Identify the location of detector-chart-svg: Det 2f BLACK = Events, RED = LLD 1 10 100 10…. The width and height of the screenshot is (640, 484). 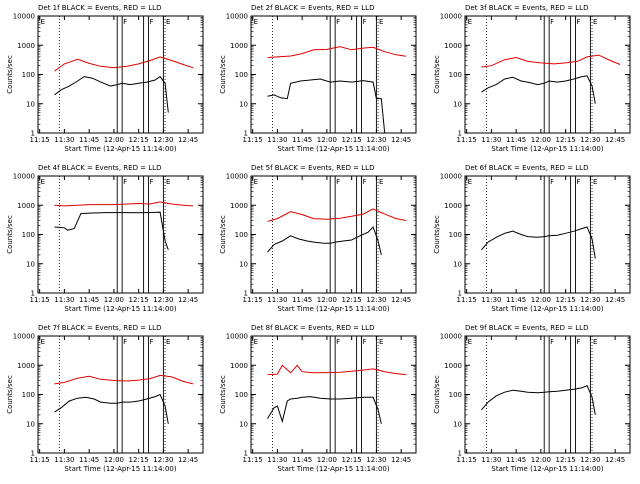
(318, 78).